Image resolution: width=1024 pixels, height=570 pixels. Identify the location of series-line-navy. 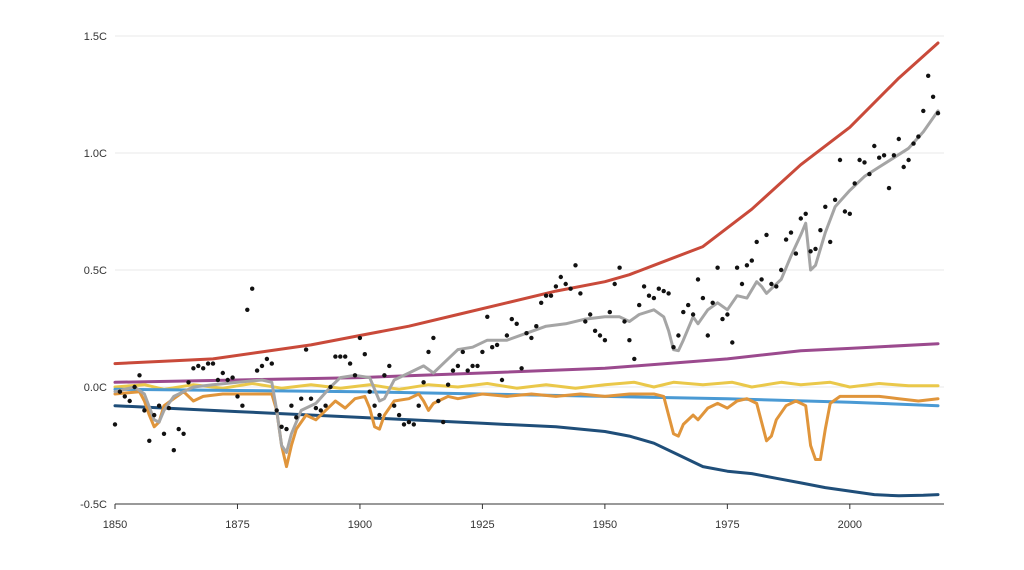
(526, 451).